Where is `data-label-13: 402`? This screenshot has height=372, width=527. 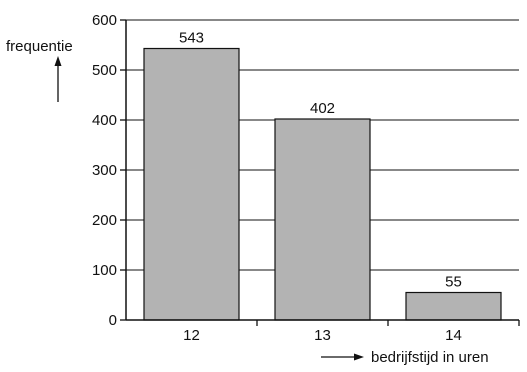 data-label-13: 402 is located at coordinates (322, 108).